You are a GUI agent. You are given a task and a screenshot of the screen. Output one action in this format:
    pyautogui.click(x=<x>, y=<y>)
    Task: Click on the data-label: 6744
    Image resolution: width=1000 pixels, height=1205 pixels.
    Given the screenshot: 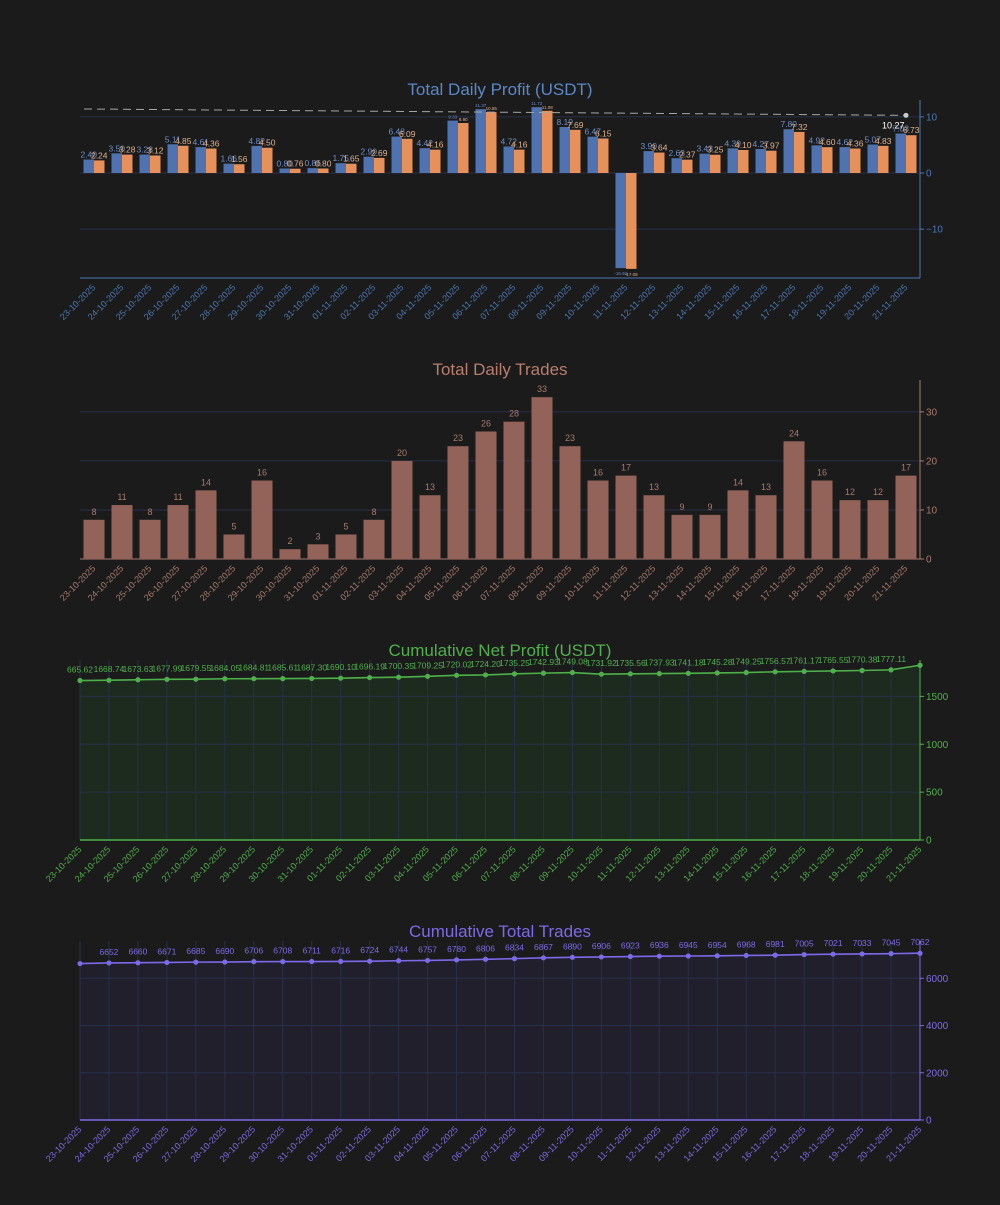 What is the action you would take?
    pyautogui.click(x=398, y=950)
    